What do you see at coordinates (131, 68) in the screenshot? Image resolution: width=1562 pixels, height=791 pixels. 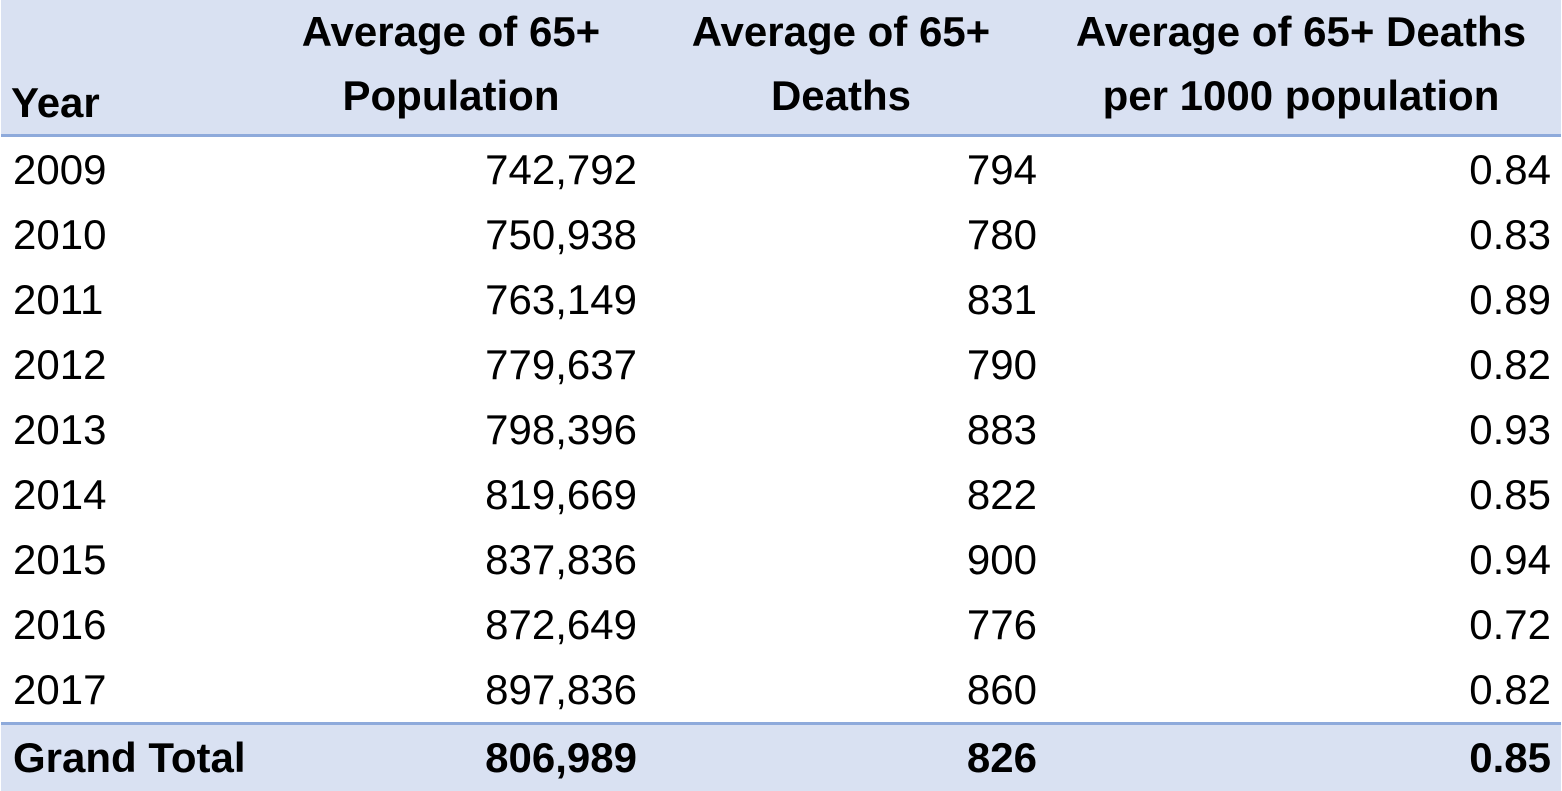 I see `header-year: Year` at bounding box center [131, 68].